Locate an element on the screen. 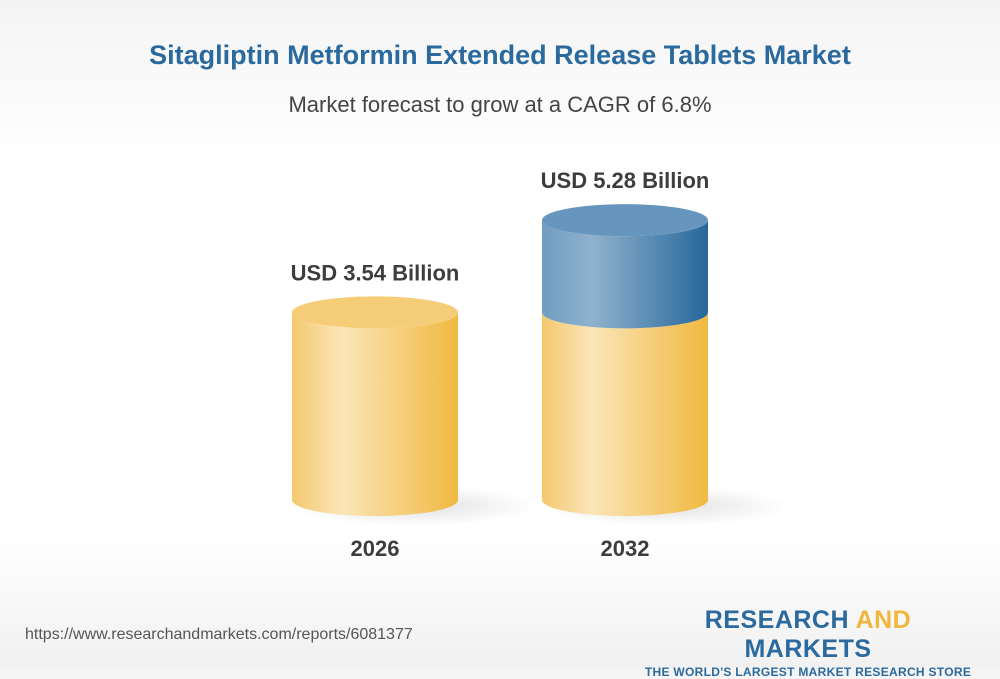  category-label: 2032 is located at coordinates (625, 548).